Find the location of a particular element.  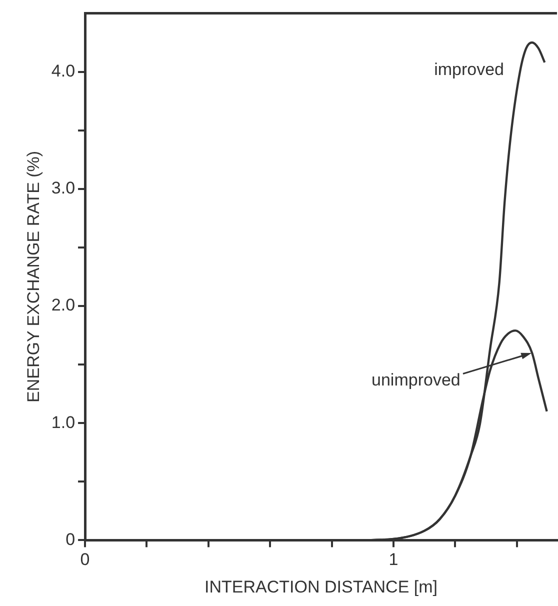

x-tick-label: 1 is located at coordinates (393, 560).